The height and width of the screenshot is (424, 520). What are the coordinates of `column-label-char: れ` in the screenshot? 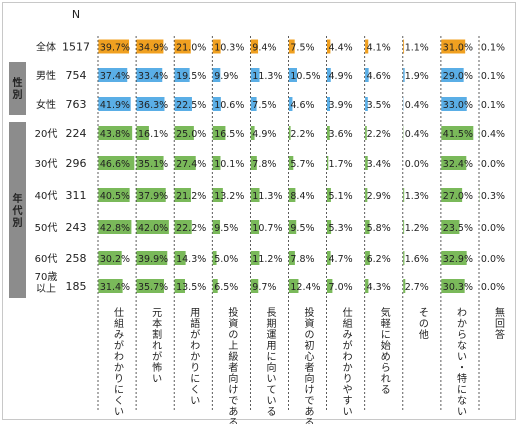 It's located at (157, 346).